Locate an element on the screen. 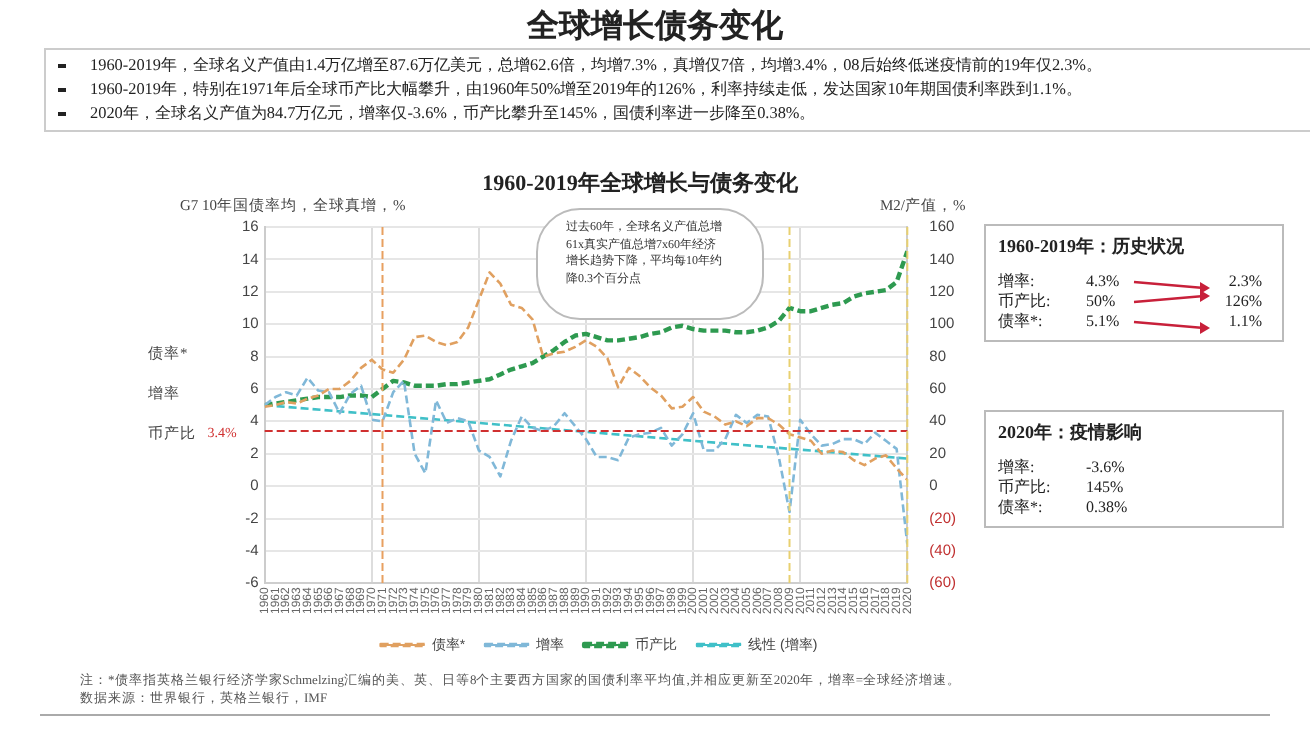 The height and width of the screenshot is (732, 1310). text: 1960-2019年，全球名义产值由1.4万亿增至87.6万亿美元，总增62.6倍，均增7.3%，真增仅7倍，均增3.4%，08后始终低迷疫情前的19年仅2.3%。 is located at coordinates (700, 66).